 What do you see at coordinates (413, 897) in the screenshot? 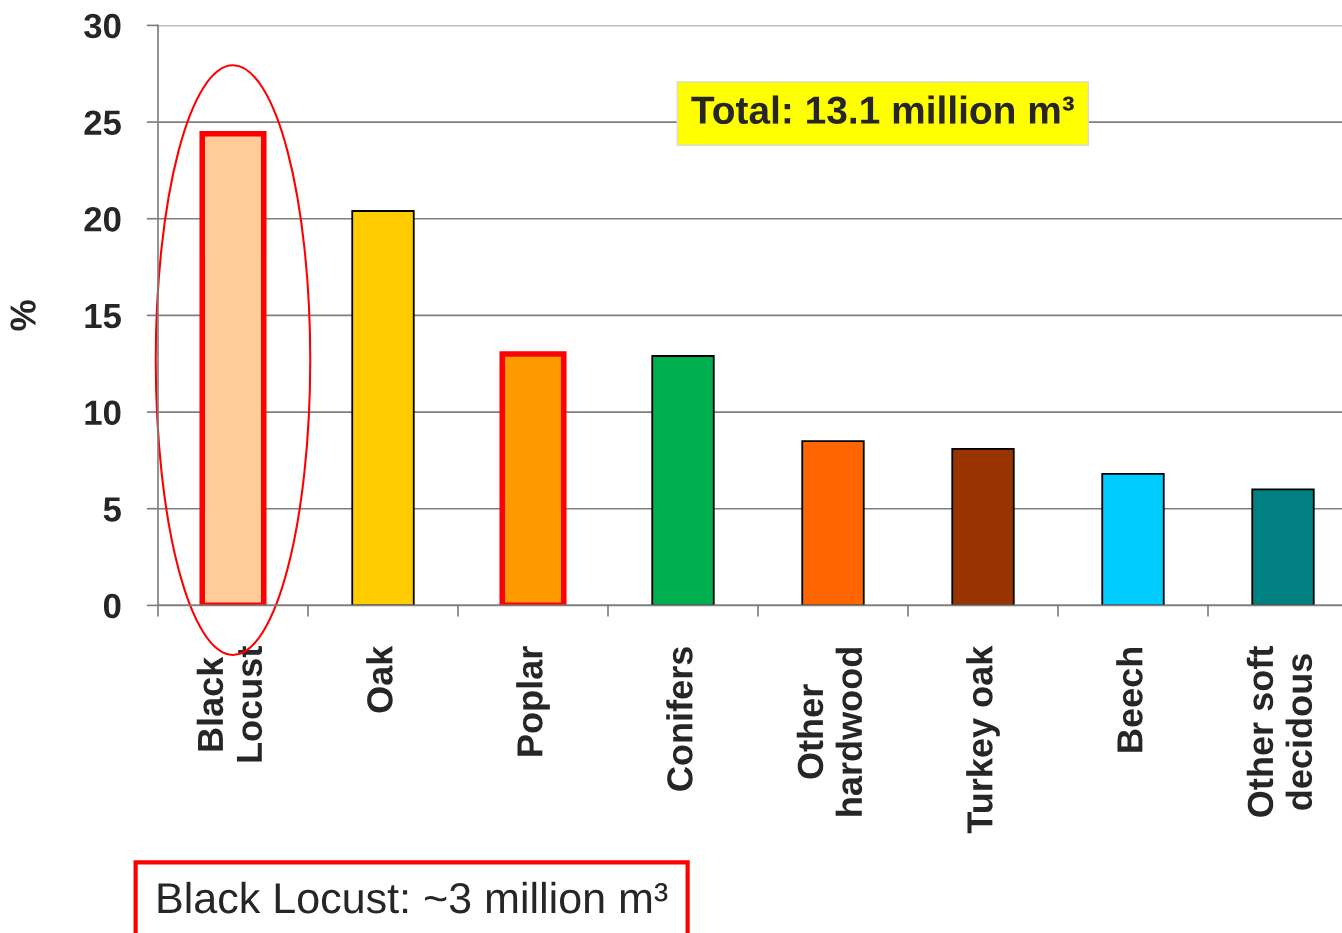
I see `text: Black Locust: ~3 million m³` at bounding box center [413, 897].